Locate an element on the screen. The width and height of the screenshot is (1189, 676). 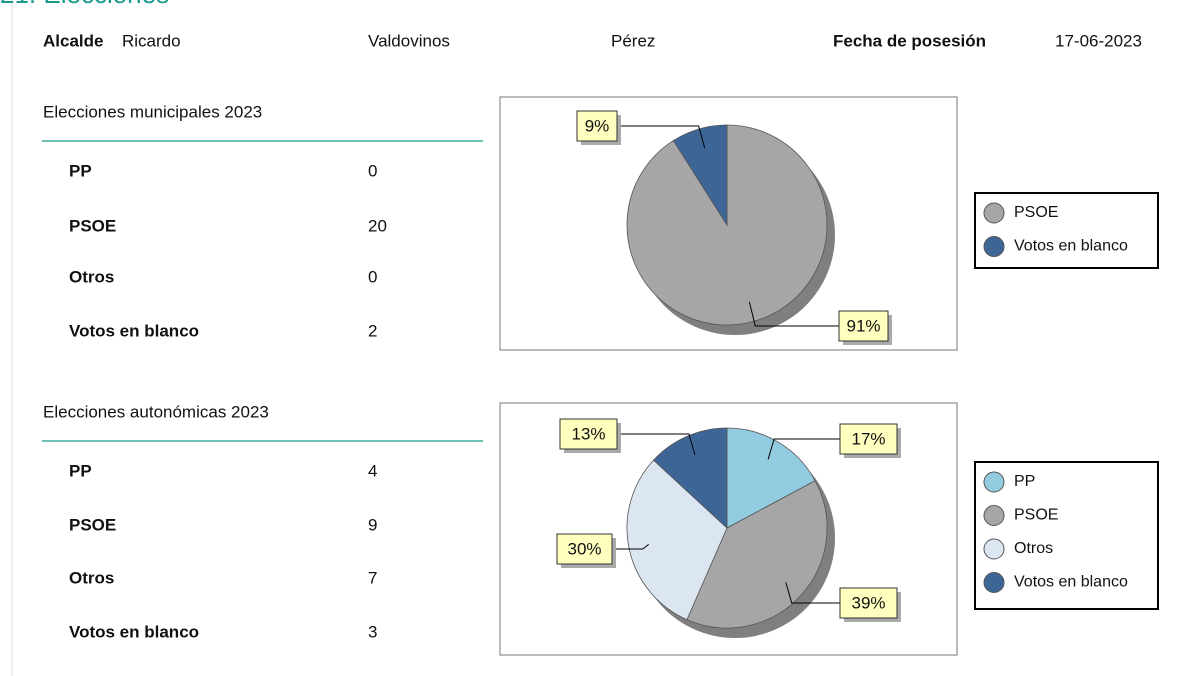
value-label: 9% is located at coordinates (597, 125).